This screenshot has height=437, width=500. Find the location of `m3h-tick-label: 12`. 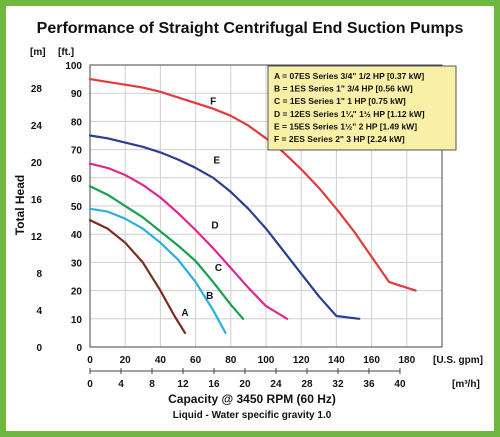

m3h-tick-label: 12 is located at coordinates (183, 384).